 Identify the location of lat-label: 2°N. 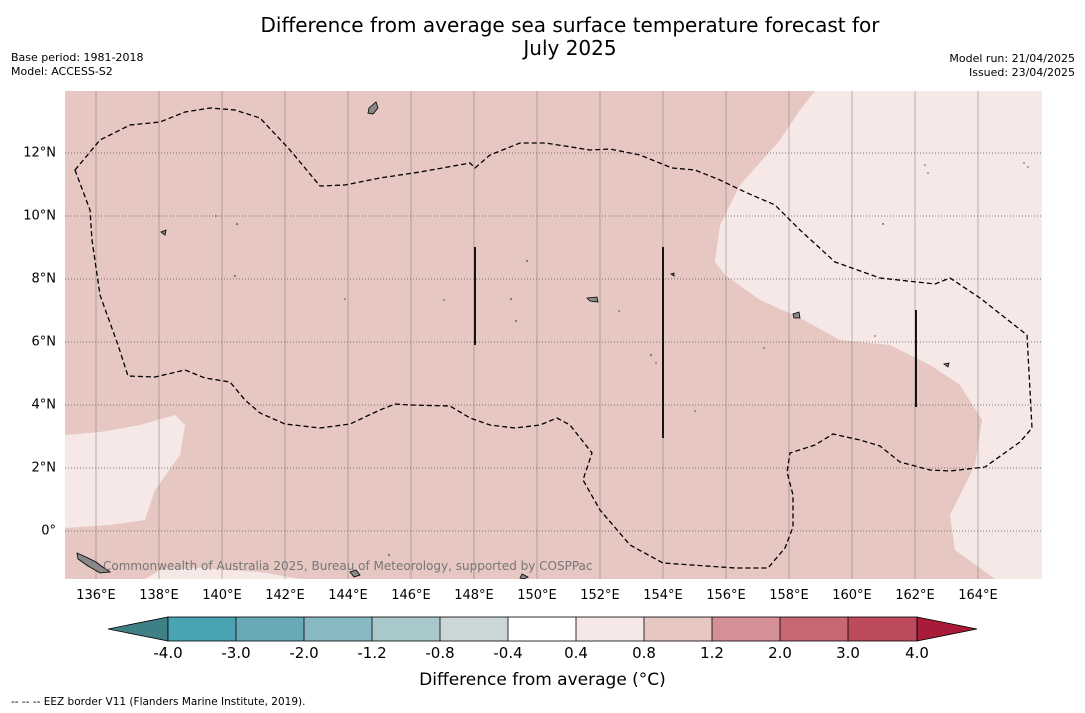
(44, 468).